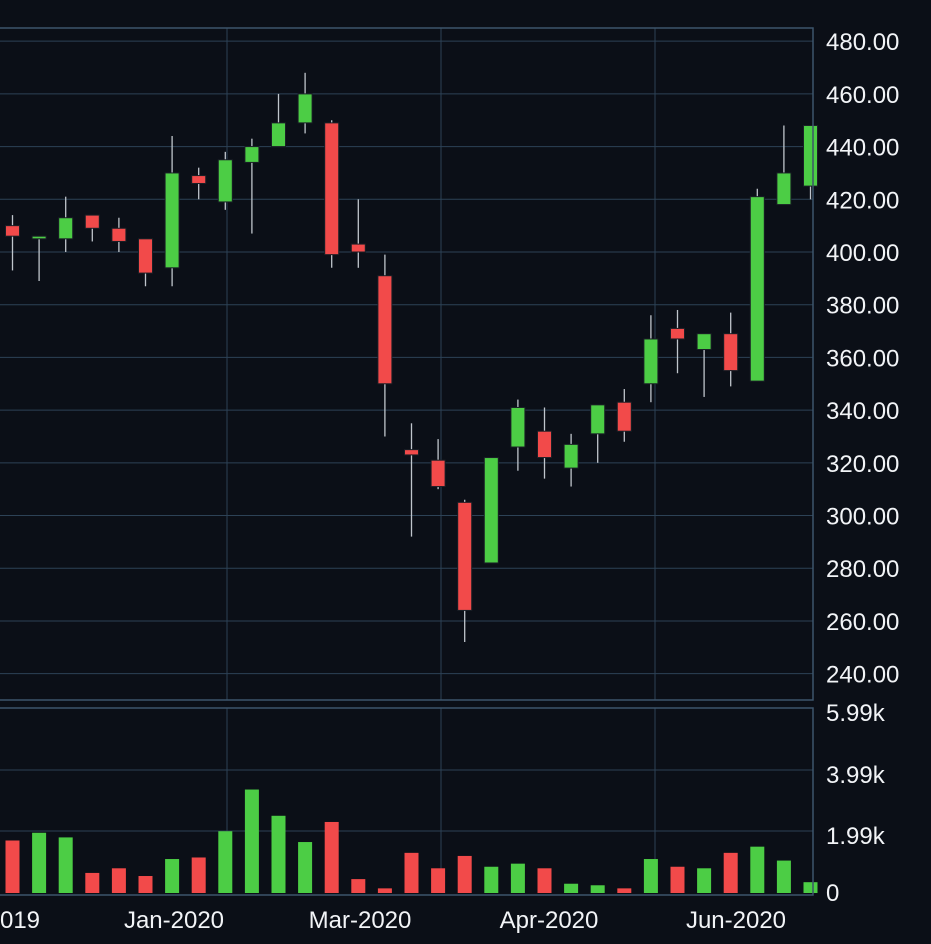 The height and width of the screenshot is (944, 931). What do you see at coordinates (862, 148) in the screenshot?
I see `price-tick-label: 440.00` at bounding box center [862, 148].